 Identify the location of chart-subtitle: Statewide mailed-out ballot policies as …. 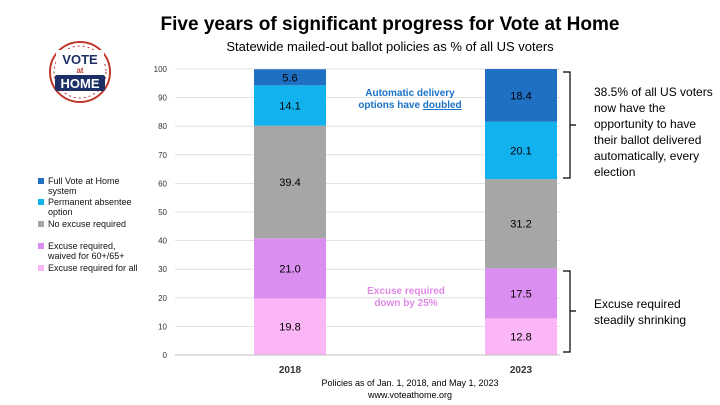
(390, 46).